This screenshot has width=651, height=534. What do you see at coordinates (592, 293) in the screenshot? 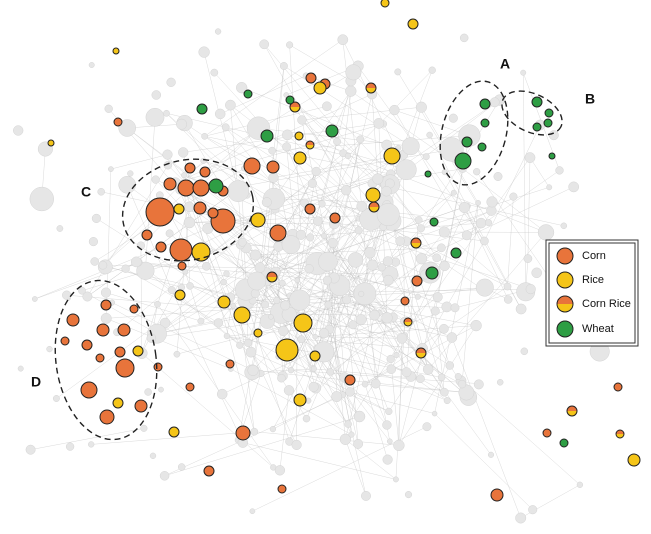
I see `legend-border` at bounding box center [592, 293].